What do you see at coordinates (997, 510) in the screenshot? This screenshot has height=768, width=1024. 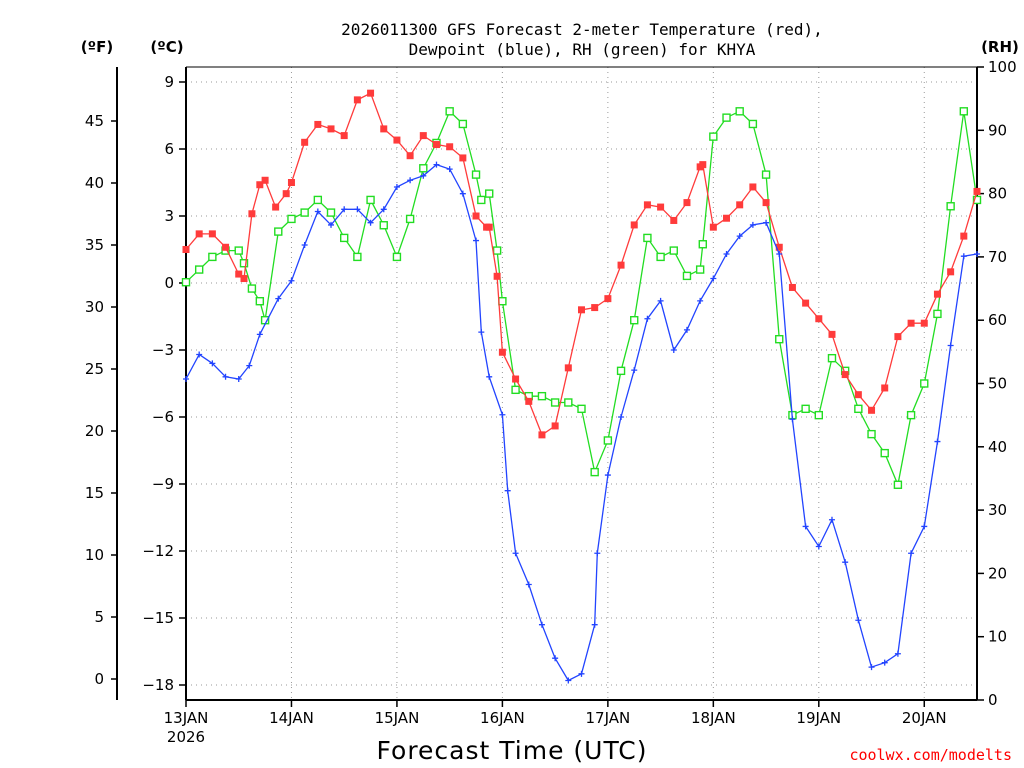 I see `tick-label-rh: 30` at bounding box center [997, 510].